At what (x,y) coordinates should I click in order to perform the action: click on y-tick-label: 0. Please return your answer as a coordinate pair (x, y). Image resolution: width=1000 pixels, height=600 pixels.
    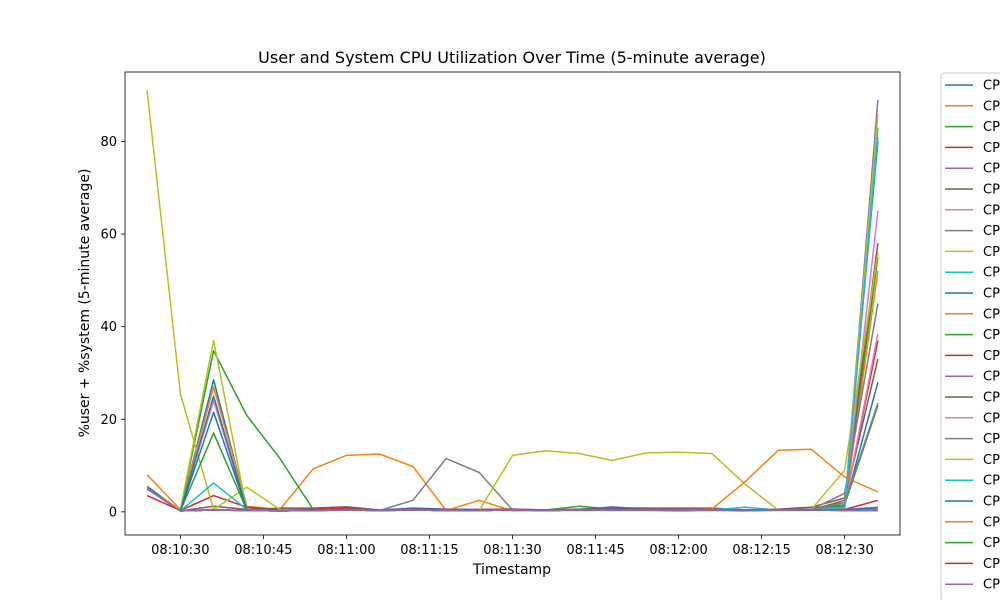
    Looking at the image, I should click on (113, 512).